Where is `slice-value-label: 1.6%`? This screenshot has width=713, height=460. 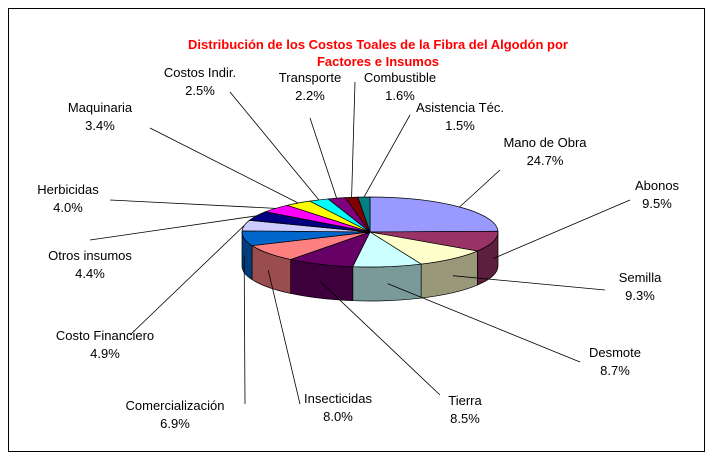 slice-value-label: 1.6% is located at coordinates (400, 95).